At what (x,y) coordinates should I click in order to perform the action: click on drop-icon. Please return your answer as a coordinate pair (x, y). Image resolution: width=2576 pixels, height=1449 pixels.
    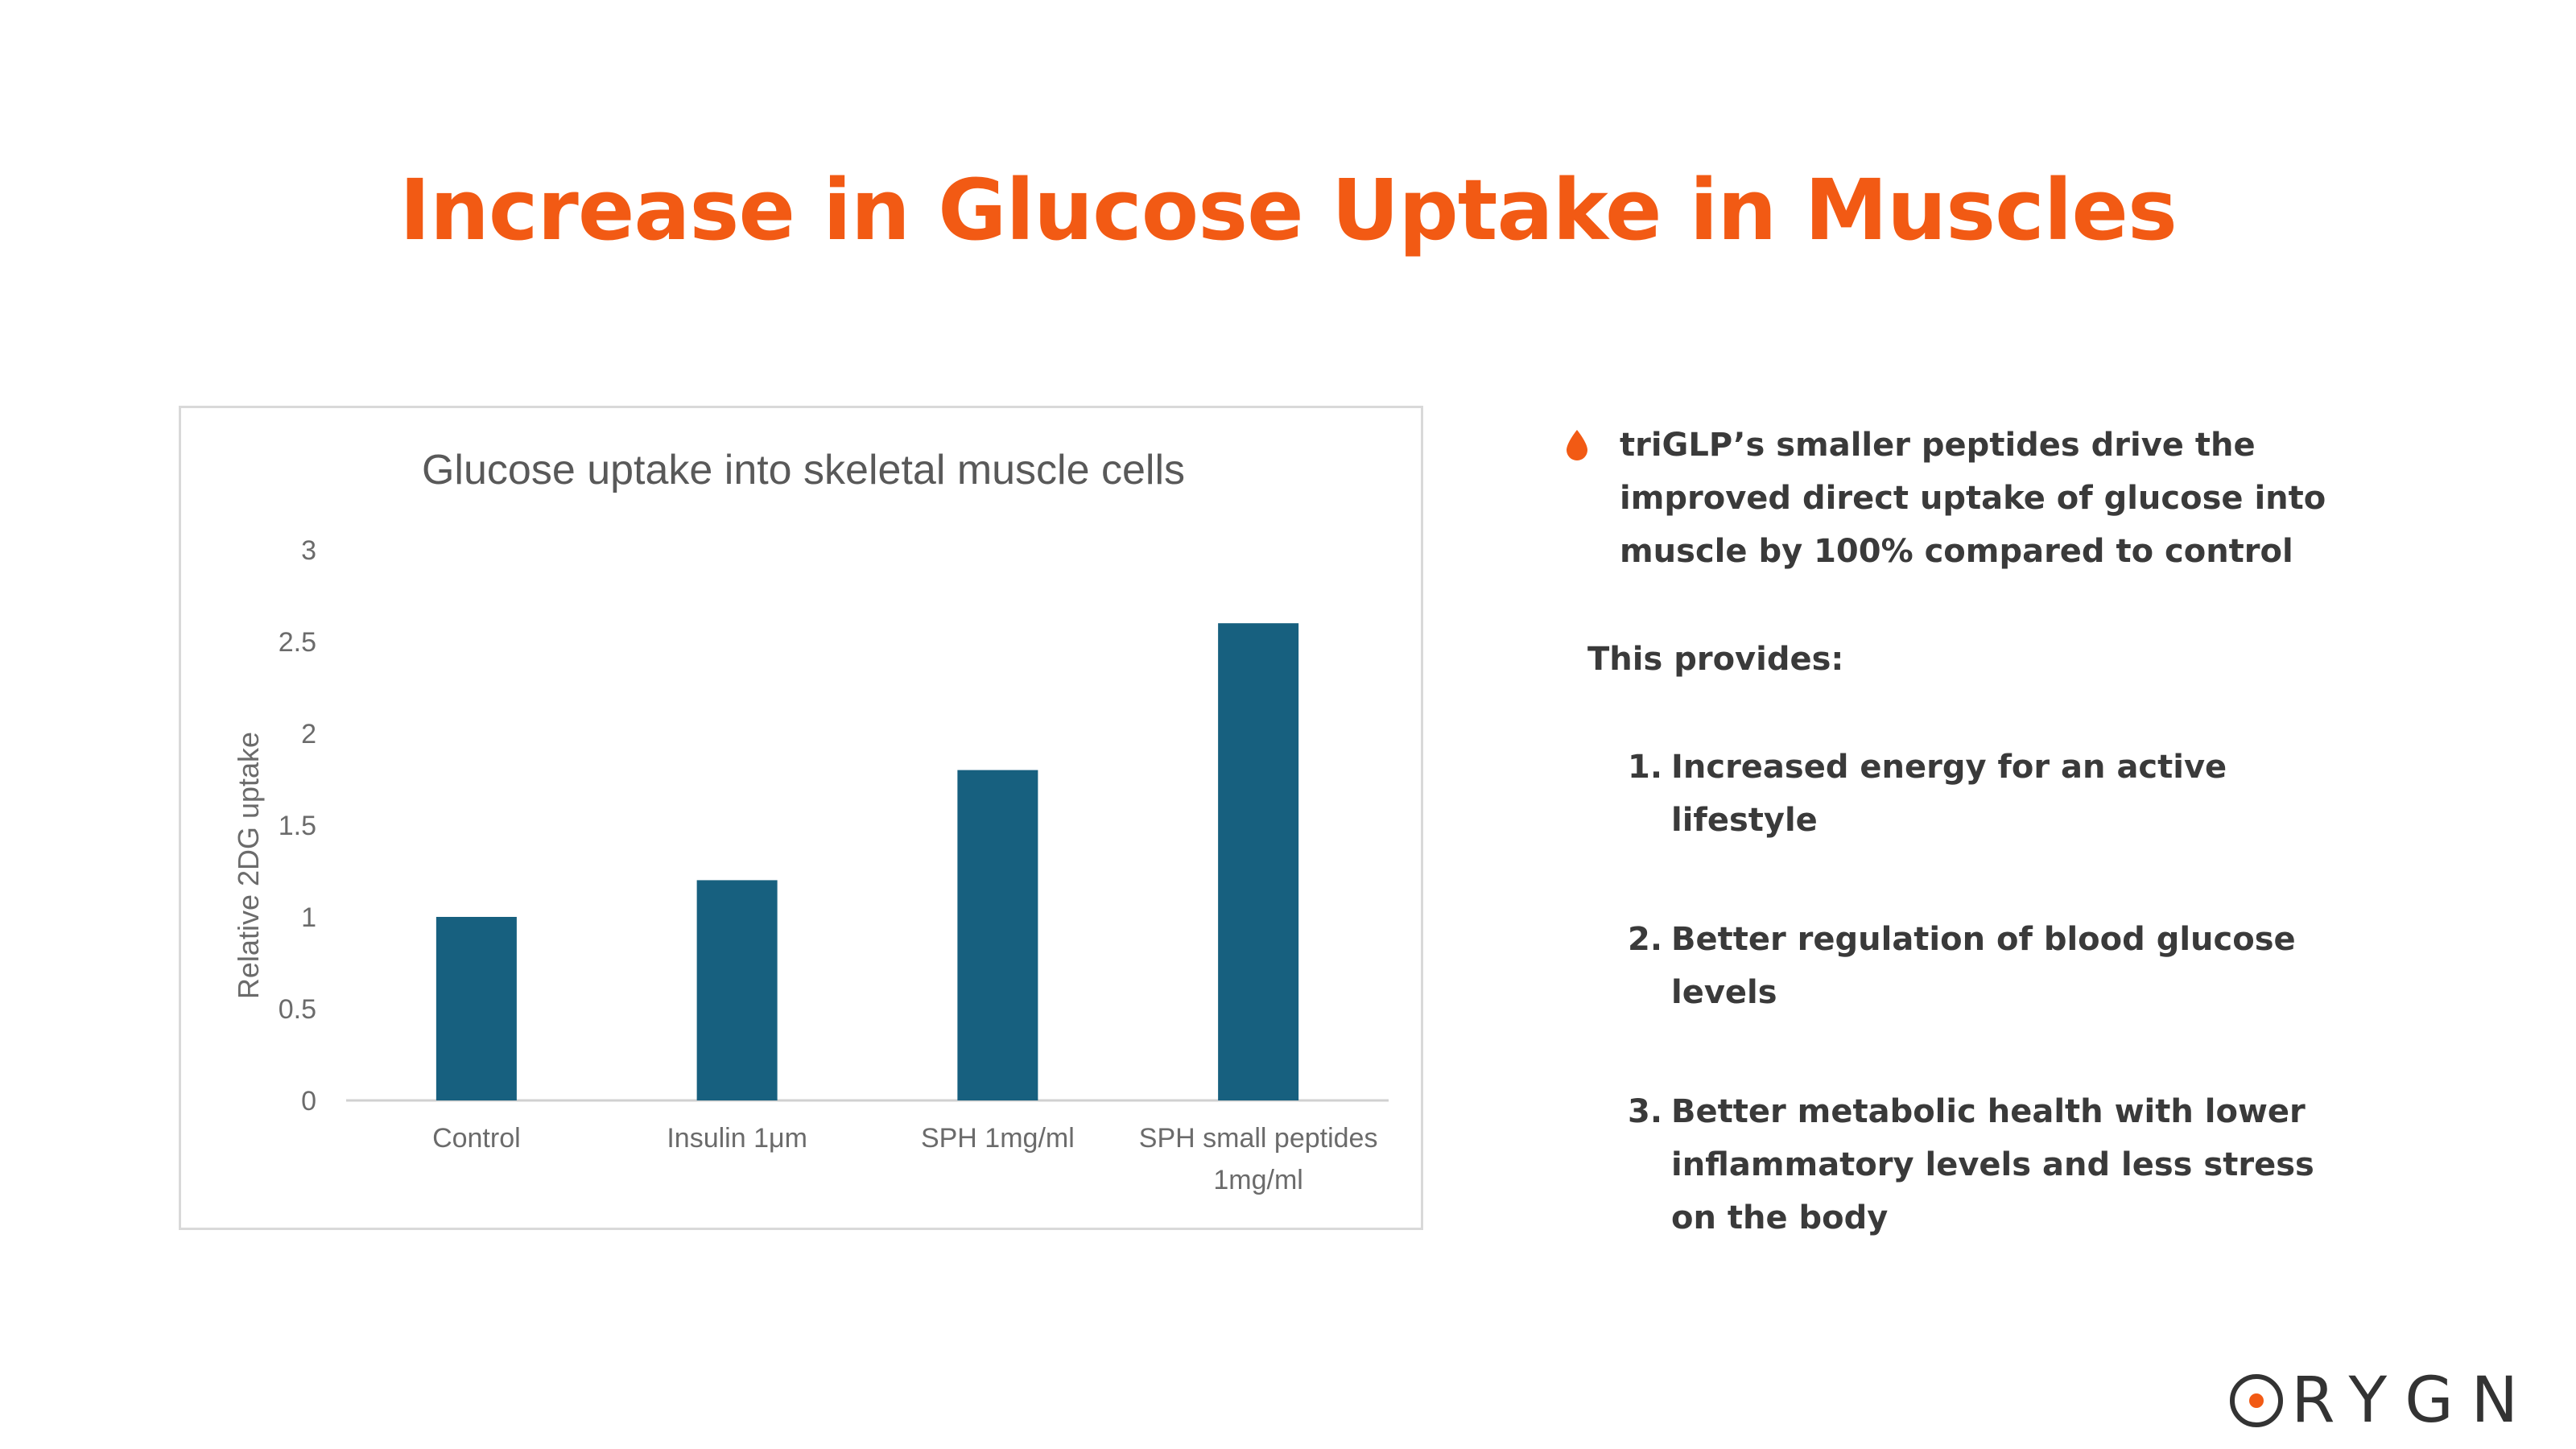
    Looking at the image, I should click on (1577, 445).